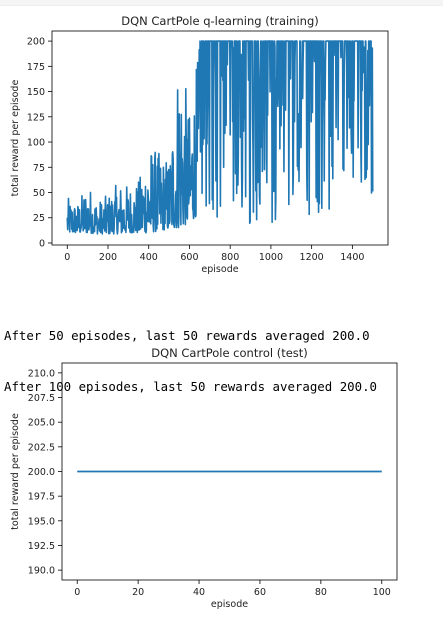  Describe the element at coordinates (271, 257) in the screenshot. I see `x-tick-label: 1000` at that location.